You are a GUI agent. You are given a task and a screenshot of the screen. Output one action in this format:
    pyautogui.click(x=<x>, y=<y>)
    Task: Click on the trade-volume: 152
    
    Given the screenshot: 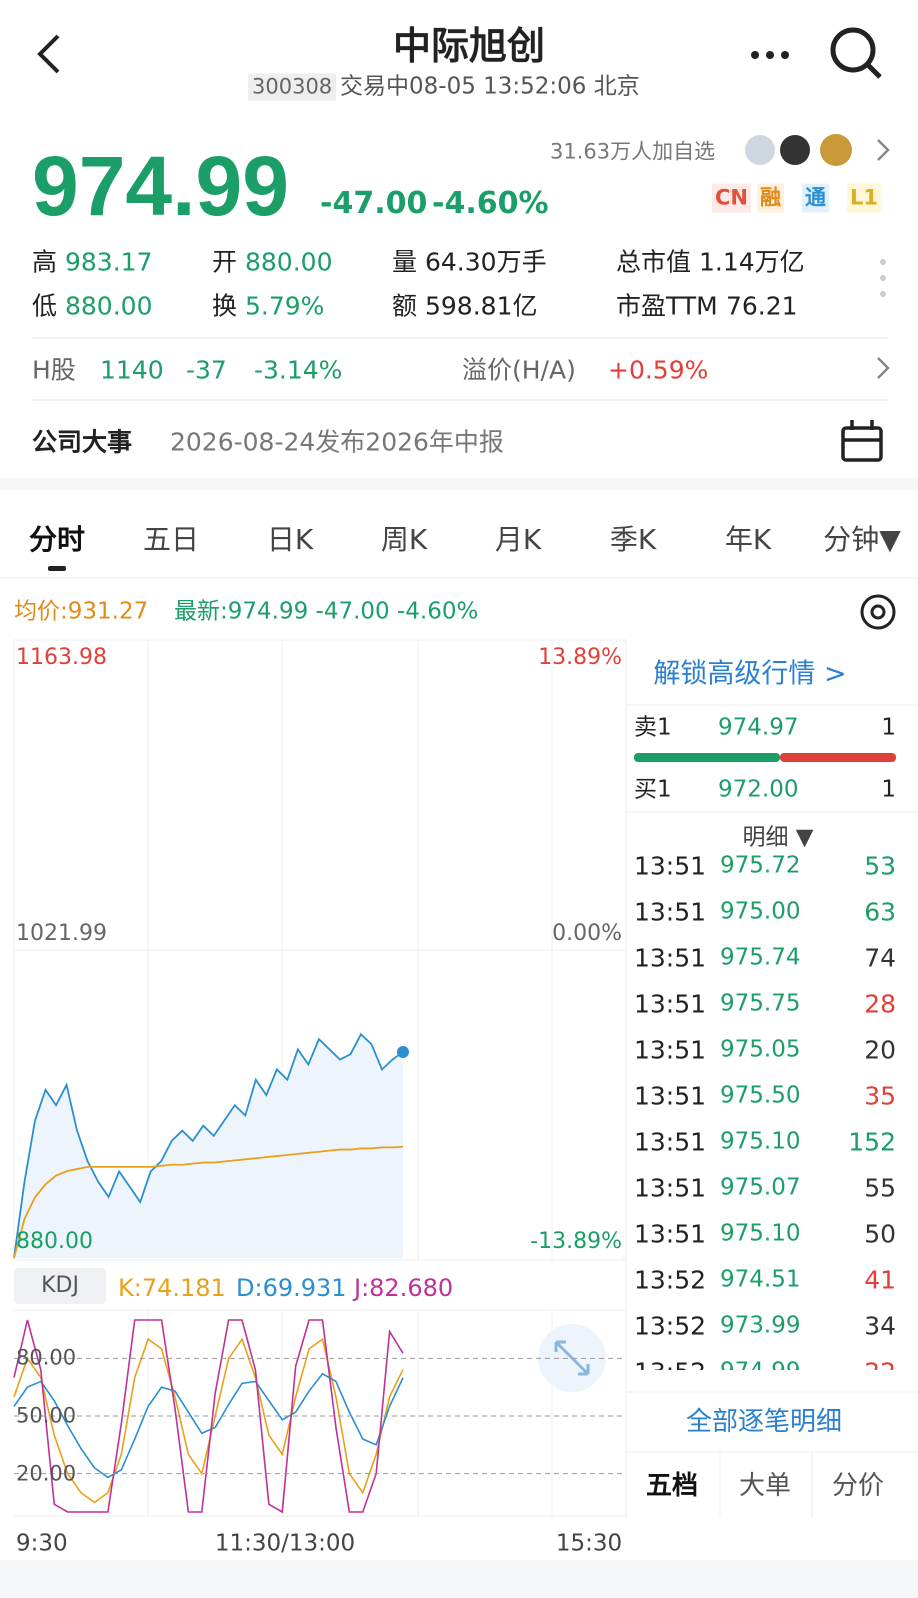 What is the action you would take?
    pyautogui.click(x=872, y=1142)
    